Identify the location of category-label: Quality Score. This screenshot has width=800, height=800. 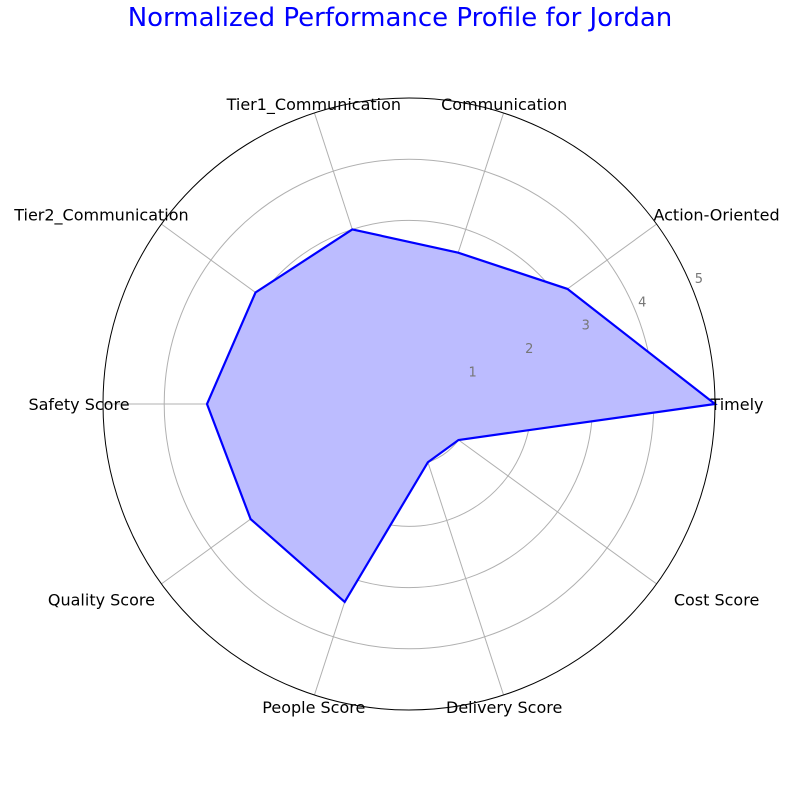
(101, 599).